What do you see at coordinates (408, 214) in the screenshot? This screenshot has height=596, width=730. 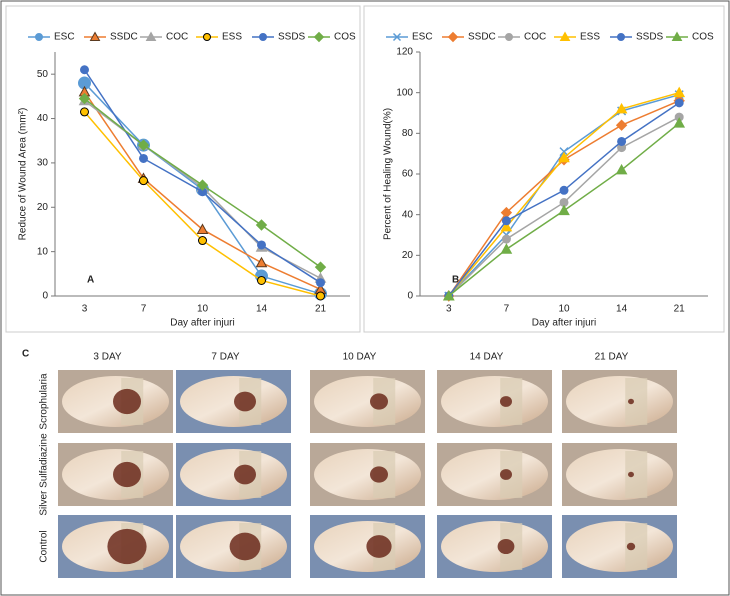 I see `y-tick-label: 40` at bounding box center [408, 214].